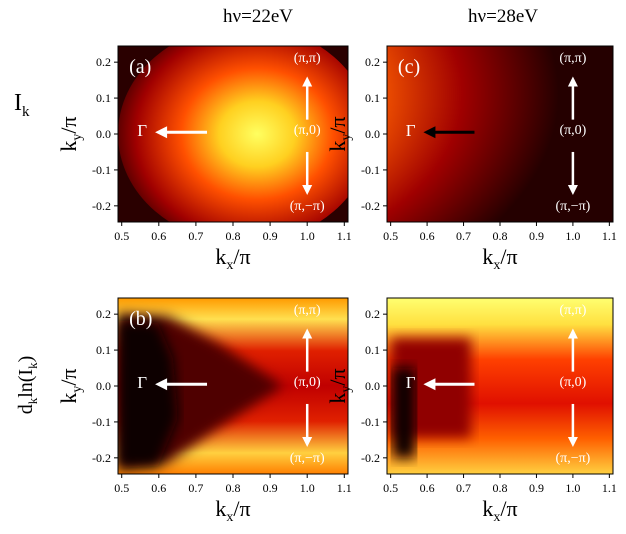 This screenshot has height=534, width=626. What do you see at coordinates (140, 67) in the screenshot?
I see `panel-label: (a)` at bounding box center [140, 67].